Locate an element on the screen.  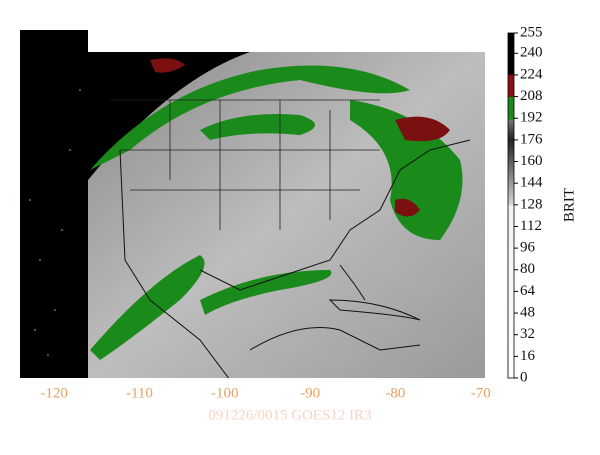
x-tick-label: -110 is located at coordinates (139, 393).